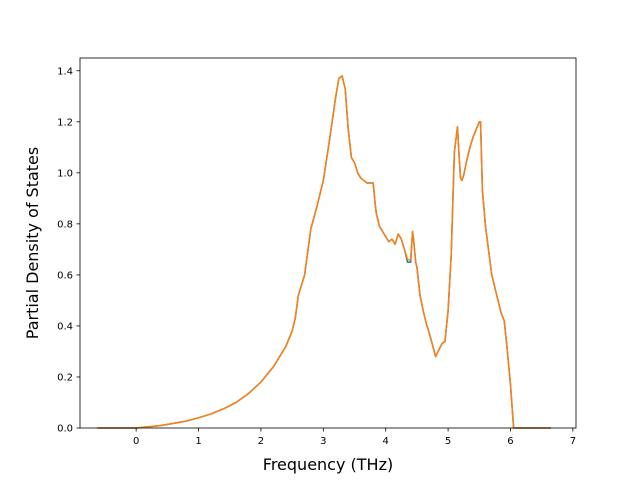 This screenshot has width=640, height=480. I want to click on y-tick-label: 1.0, so click(65, 173).